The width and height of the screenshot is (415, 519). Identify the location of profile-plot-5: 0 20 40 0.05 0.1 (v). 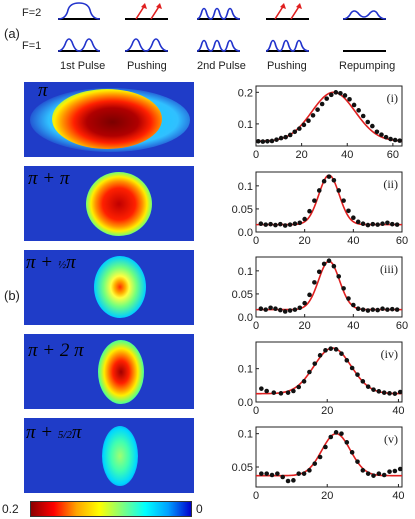
(318, 464).